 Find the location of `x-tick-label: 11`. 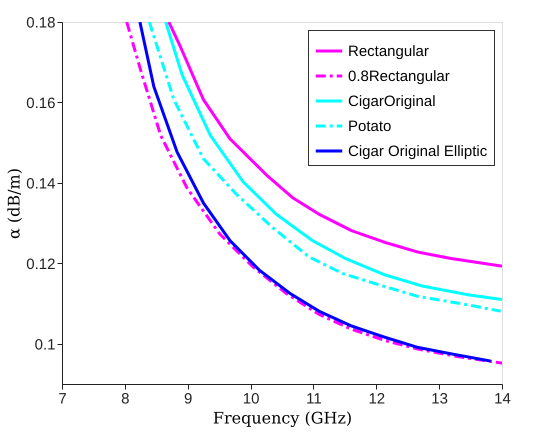

x-tick-label: 11 is located at coordinates (314, 399).